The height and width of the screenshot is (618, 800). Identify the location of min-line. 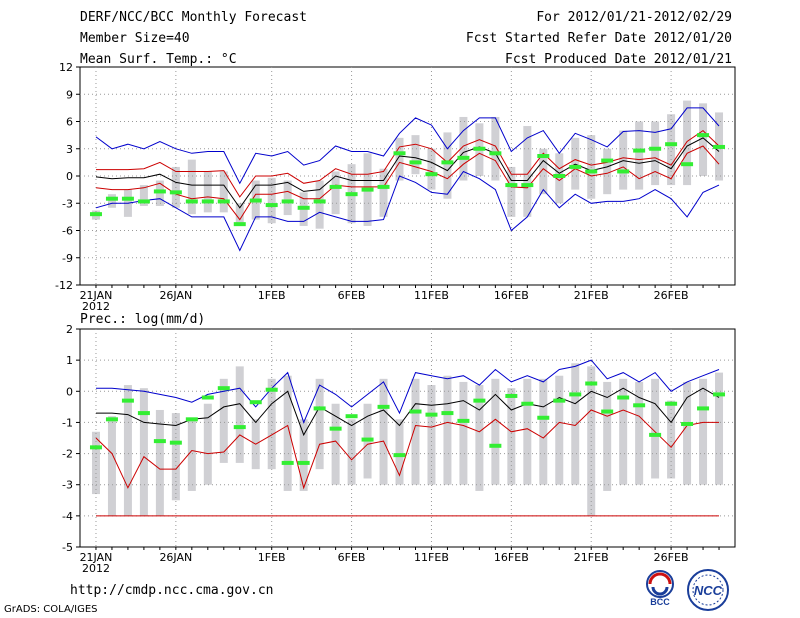
(407, 211).